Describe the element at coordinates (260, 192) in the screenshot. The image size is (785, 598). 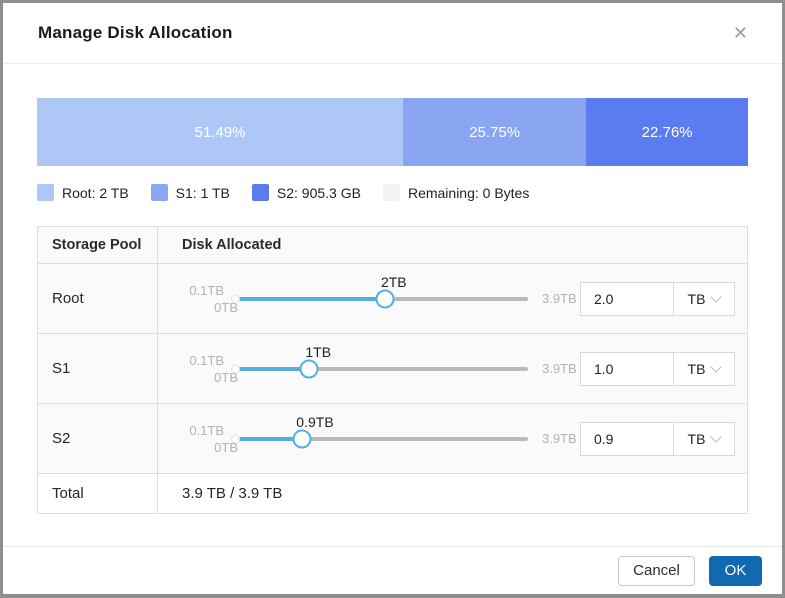
I see `legend-swatch-s2` at that location.